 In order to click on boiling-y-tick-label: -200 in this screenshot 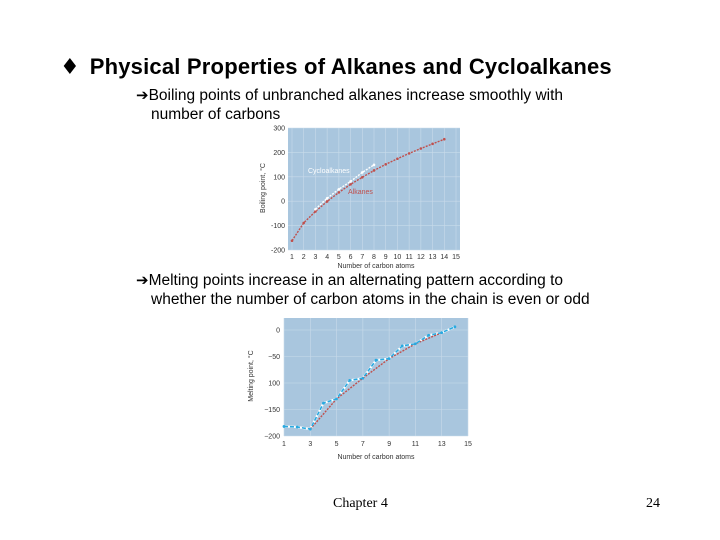, I will do `click(278, 251)`.